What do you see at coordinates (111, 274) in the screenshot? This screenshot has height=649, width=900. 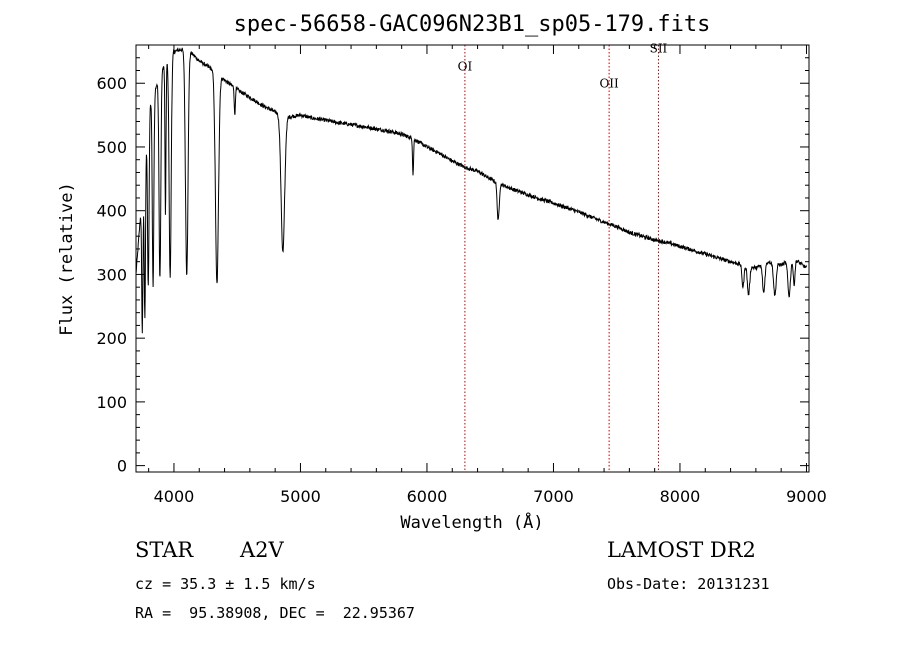 I see `y-tick-label: 300` at bounding box center [111, 274].